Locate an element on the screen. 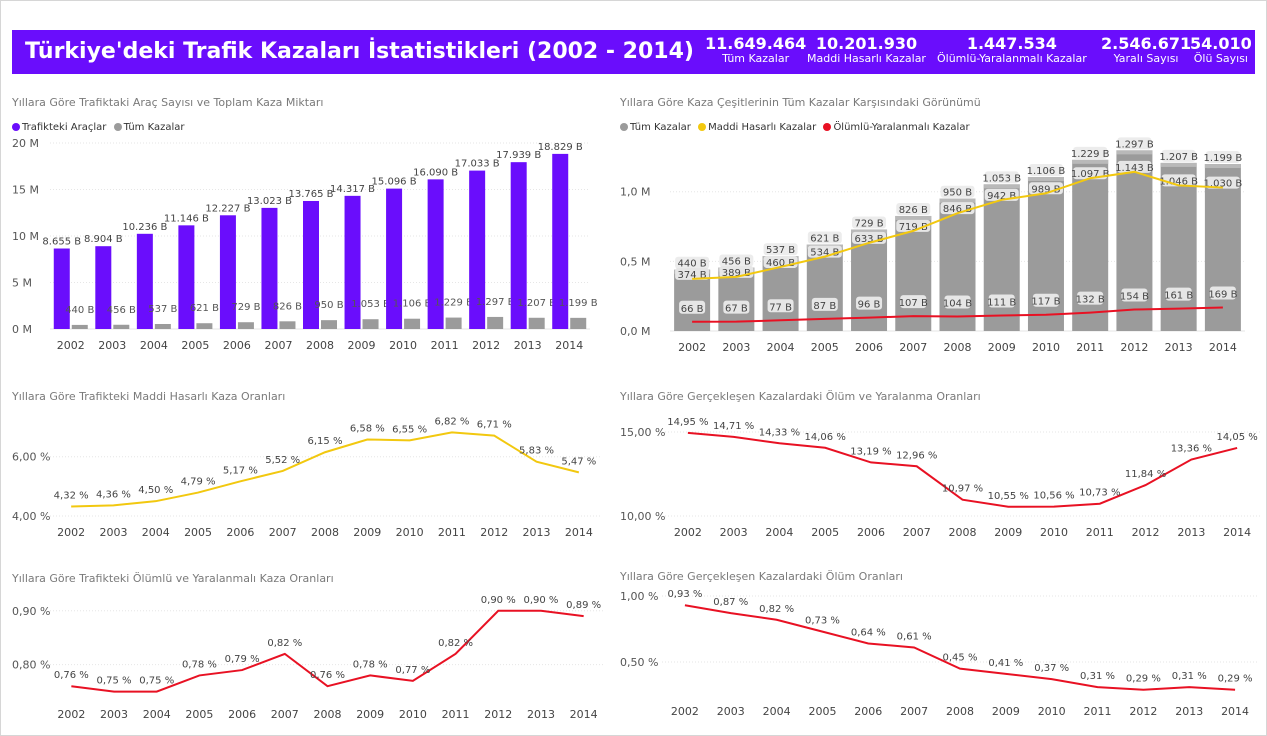 The image size is (1267, 736). data-label: 132 B is located at coordinates (1090, 300).